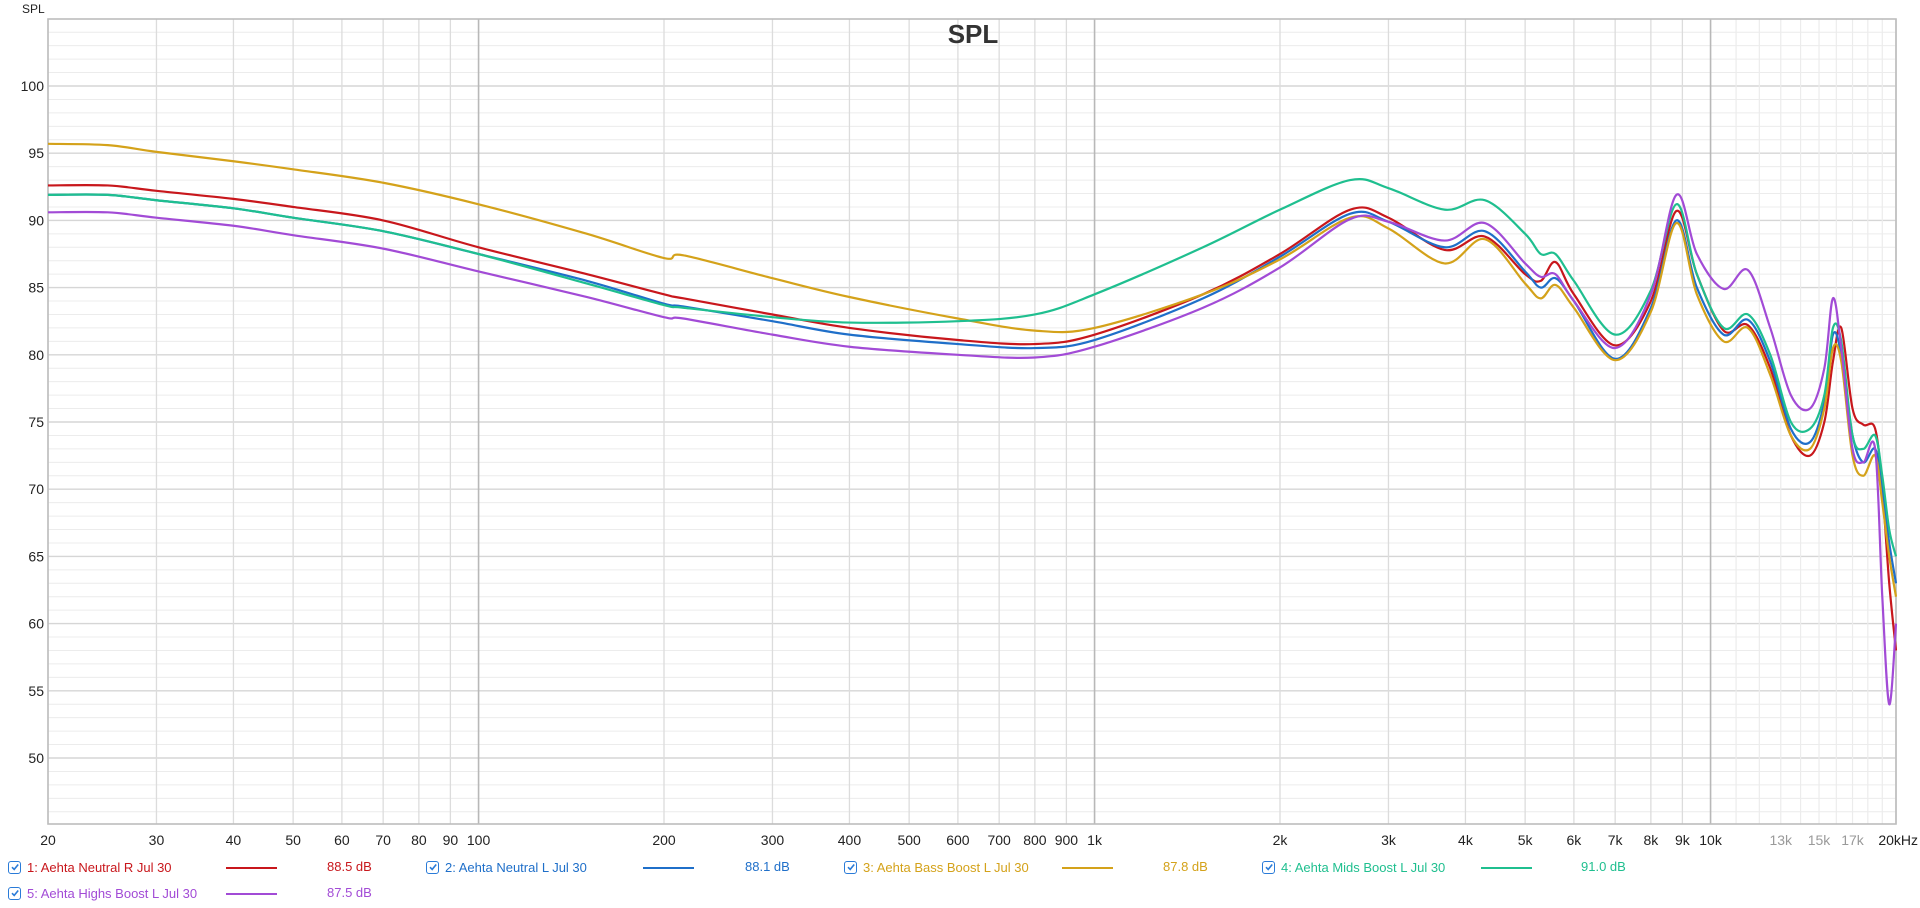 The width and height of the screenshot is (1920, 908). Describe the element at coordinates (349, 866) in the screenshot. I see `legend-value: 88.5 dB` at that location.